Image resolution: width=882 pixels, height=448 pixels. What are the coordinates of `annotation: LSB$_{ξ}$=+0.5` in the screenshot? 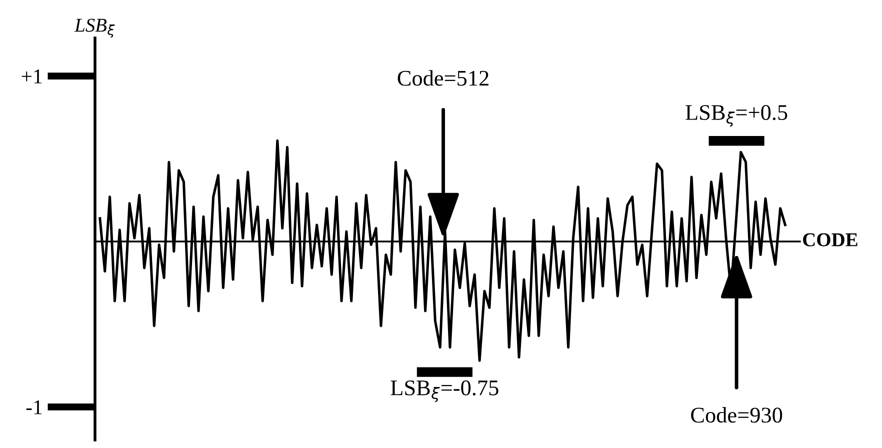 It's located at (737, 116).